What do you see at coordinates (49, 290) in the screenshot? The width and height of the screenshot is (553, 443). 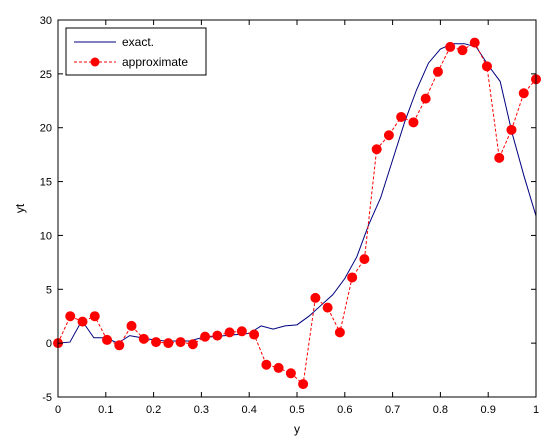 I see `y-tick-label: 5` at bounding box center [49, 290].